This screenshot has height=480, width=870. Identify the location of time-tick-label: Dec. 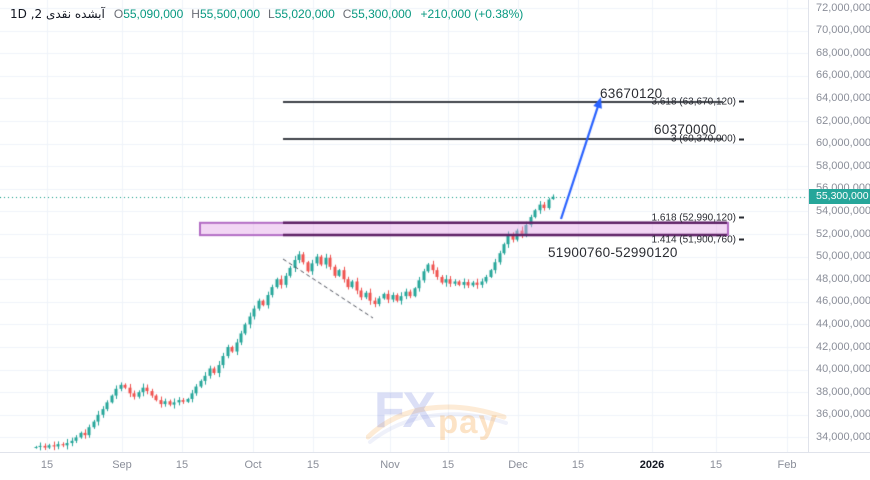
(518, 465).